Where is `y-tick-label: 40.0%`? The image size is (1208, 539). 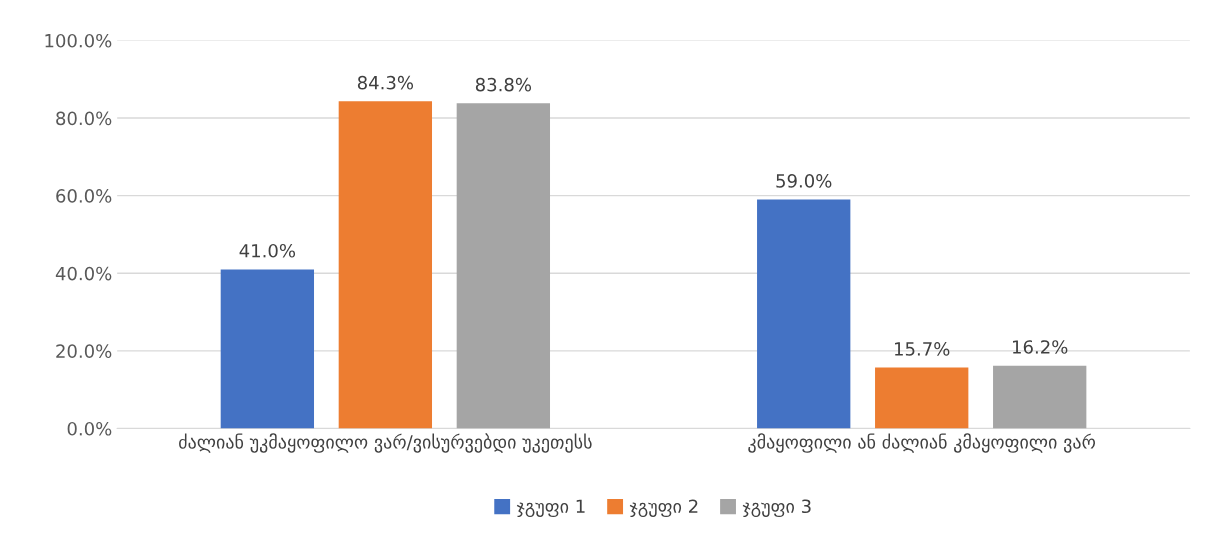 y-tick-label: 40.0% is located at coordinates (83, 273).